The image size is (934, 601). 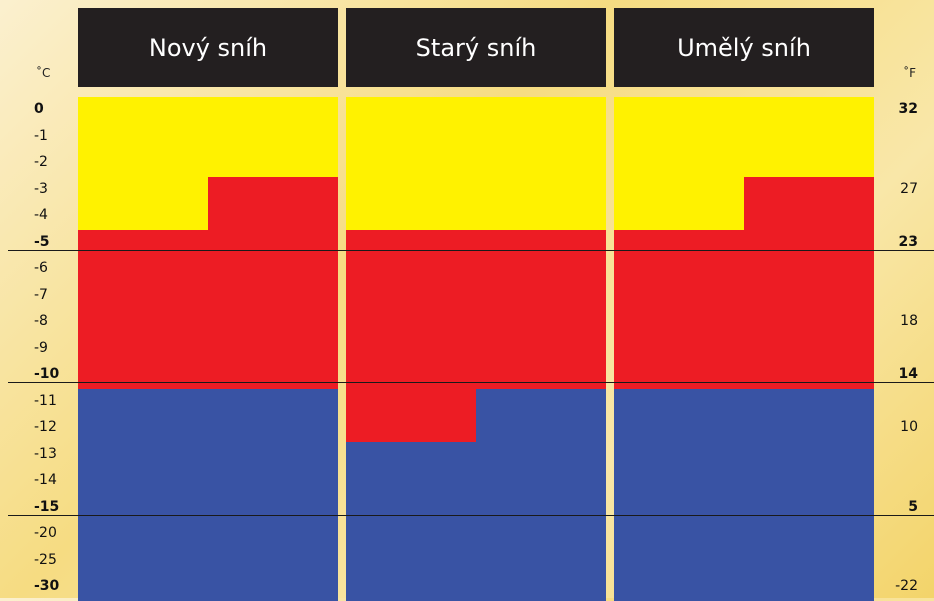 I want to click on celsius-tick-label: -20, so click(x=45, y=533).